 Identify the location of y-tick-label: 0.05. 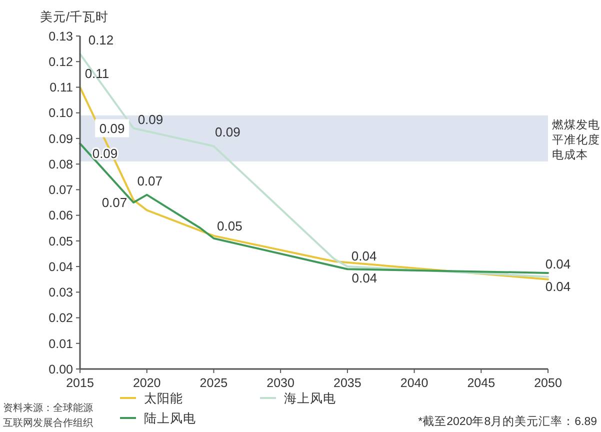
(61, 241).